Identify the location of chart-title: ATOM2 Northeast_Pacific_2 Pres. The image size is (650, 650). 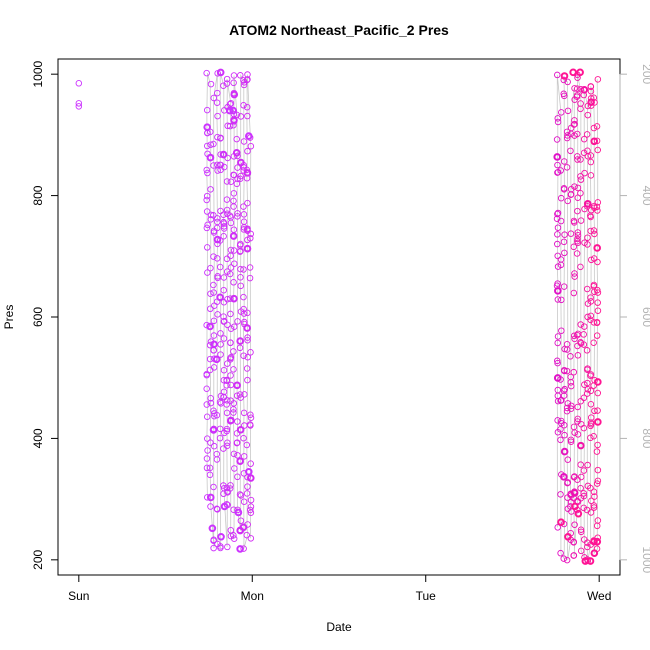
(339, 30).